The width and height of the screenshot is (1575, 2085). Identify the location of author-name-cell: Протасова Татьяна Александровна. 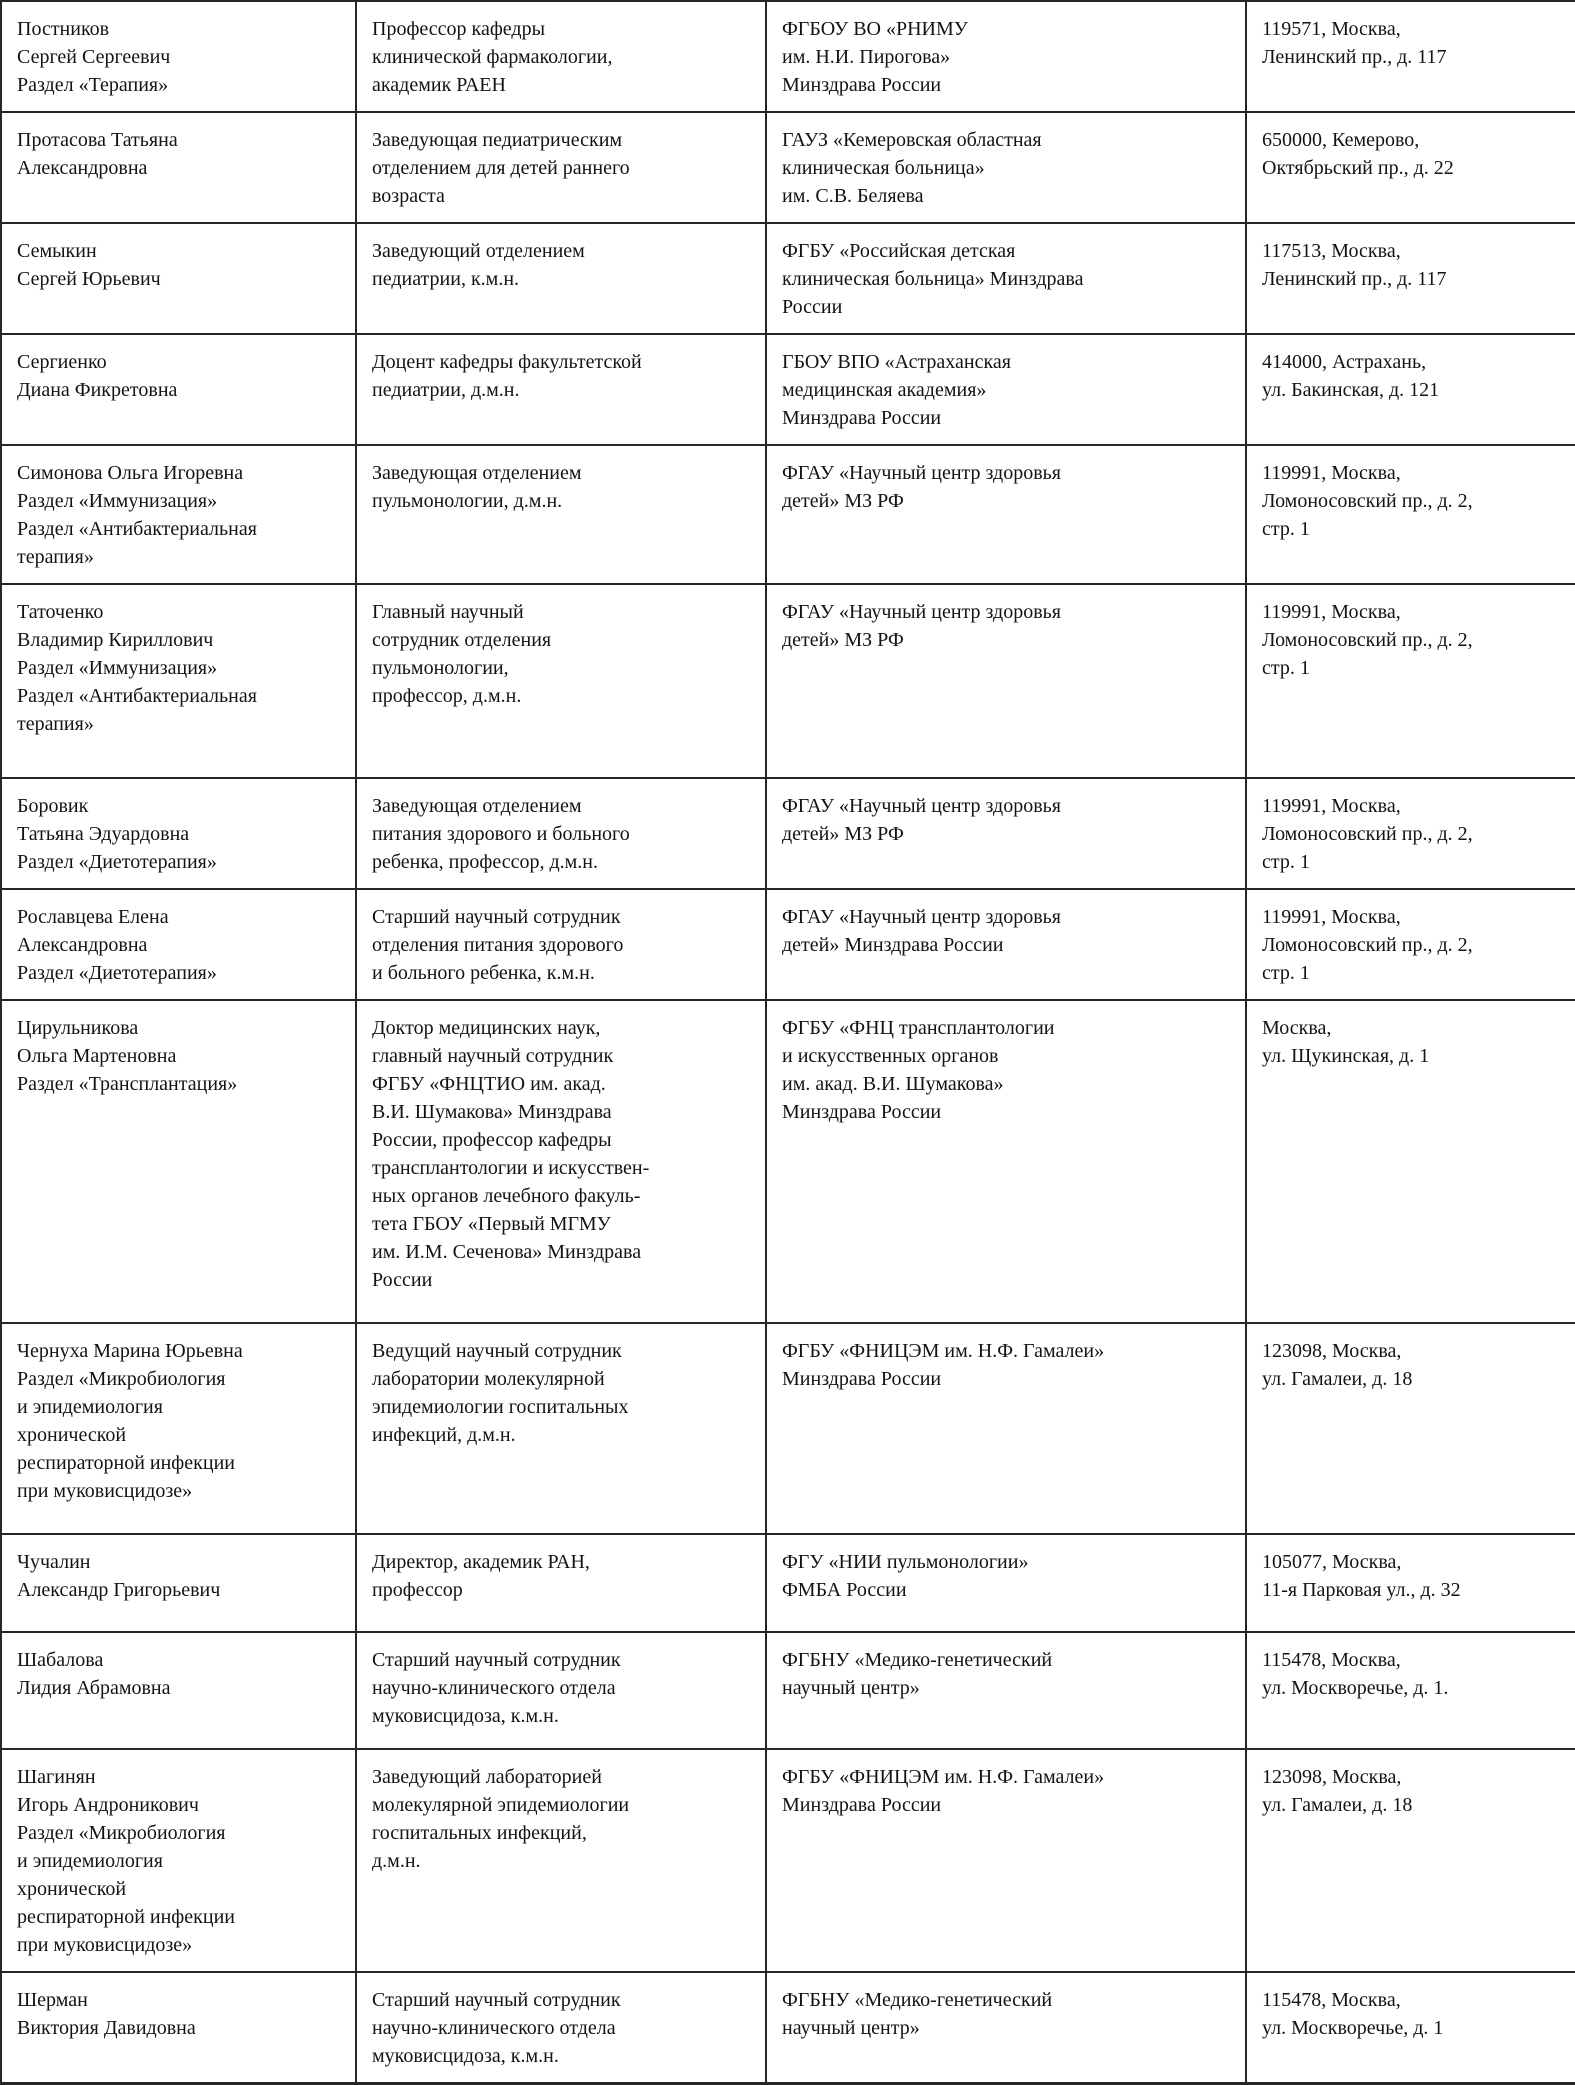
(178, 167).